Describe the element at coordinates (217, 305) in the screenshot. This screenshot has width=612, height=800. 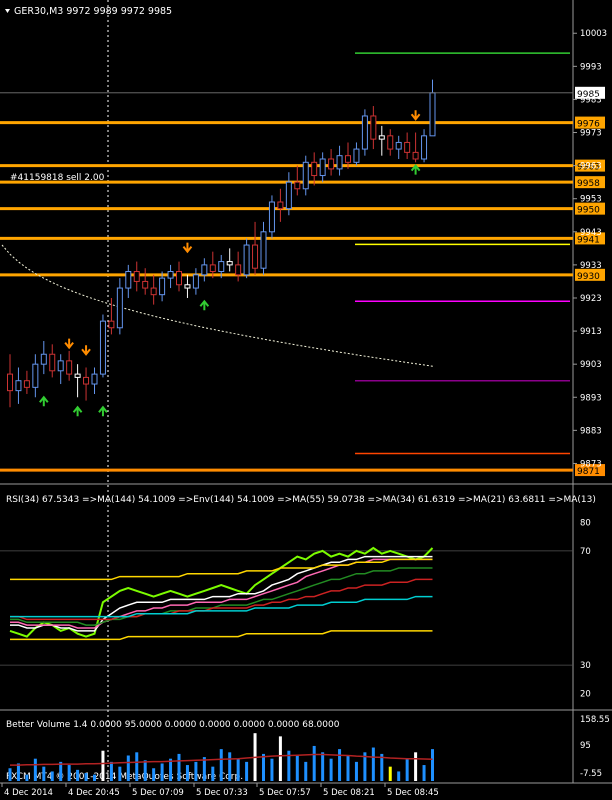
I see `ma-dotted-line` at that location.